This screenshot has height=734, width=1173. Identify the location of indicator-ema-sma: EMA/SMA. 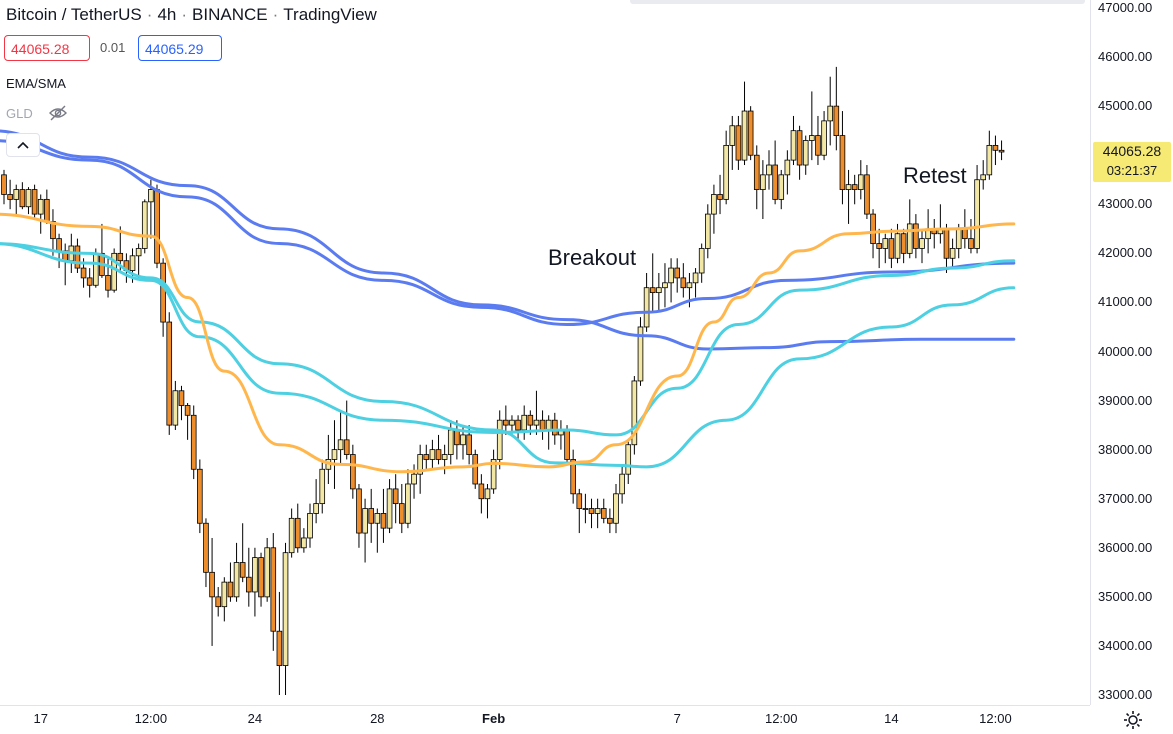
(36, 83).